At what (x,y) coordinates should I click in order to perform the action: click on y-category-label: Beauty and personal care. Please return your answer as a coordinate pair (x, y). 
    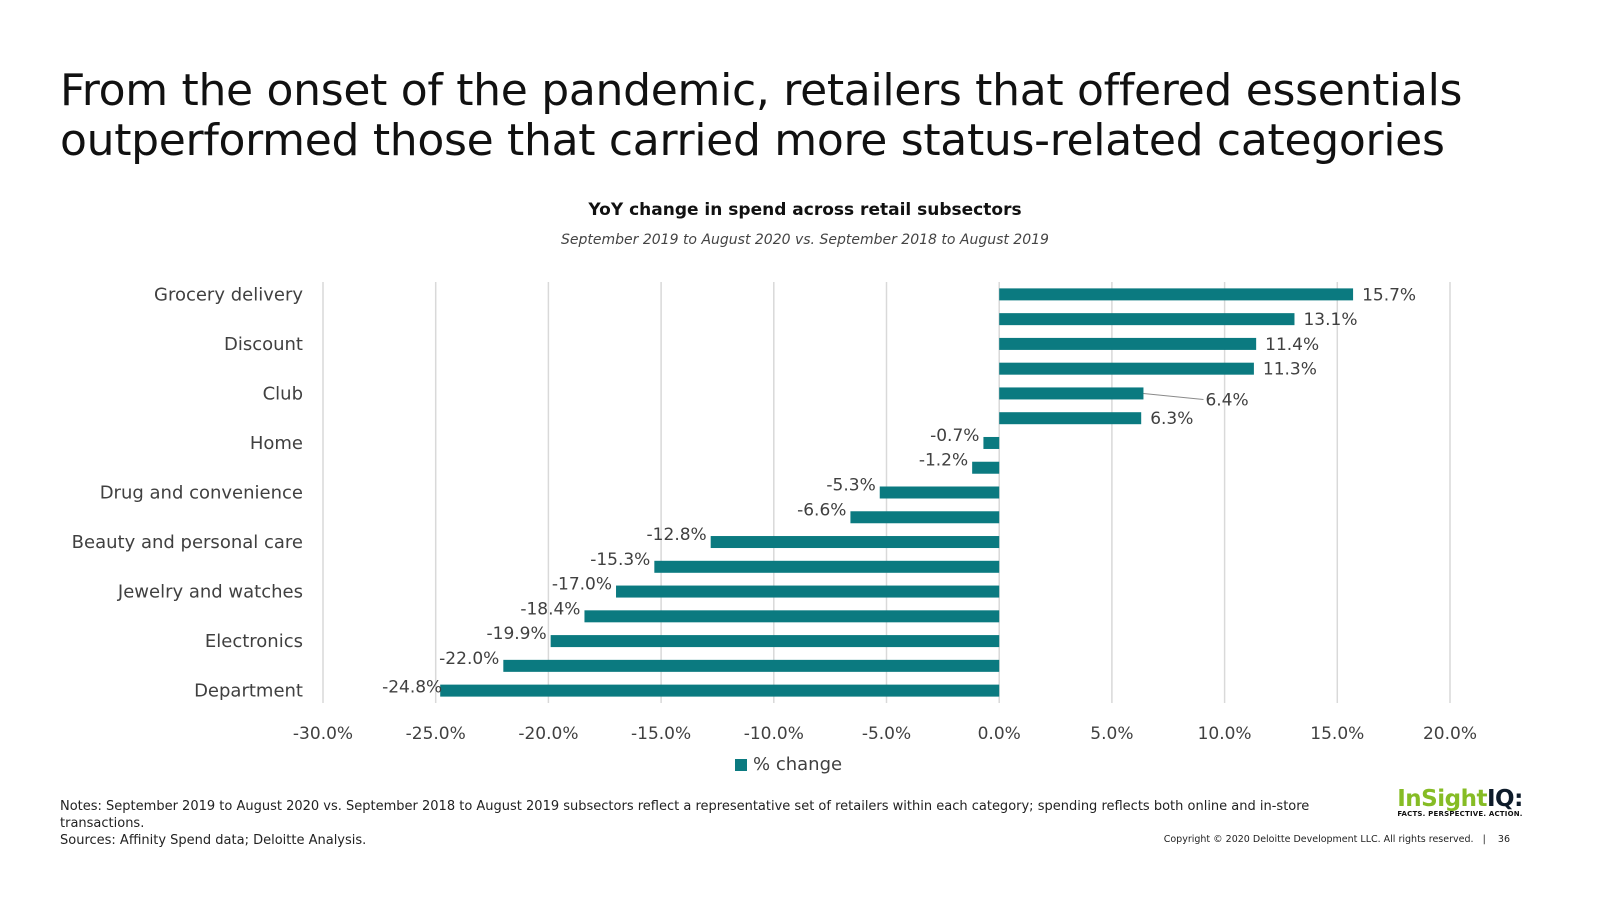
    Looking at the image, I should click on (187, 542).